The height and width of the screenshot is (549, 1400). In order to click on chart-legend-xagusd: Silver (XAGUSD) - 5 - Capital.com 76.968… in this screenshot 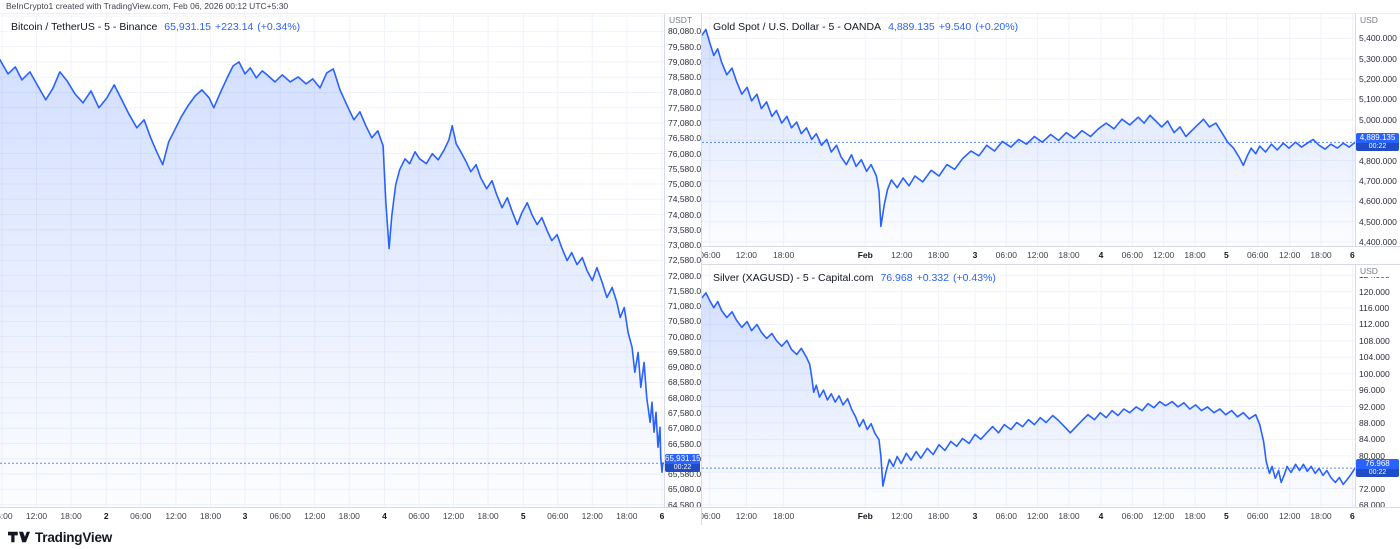, I will do `click(854, 278)`.